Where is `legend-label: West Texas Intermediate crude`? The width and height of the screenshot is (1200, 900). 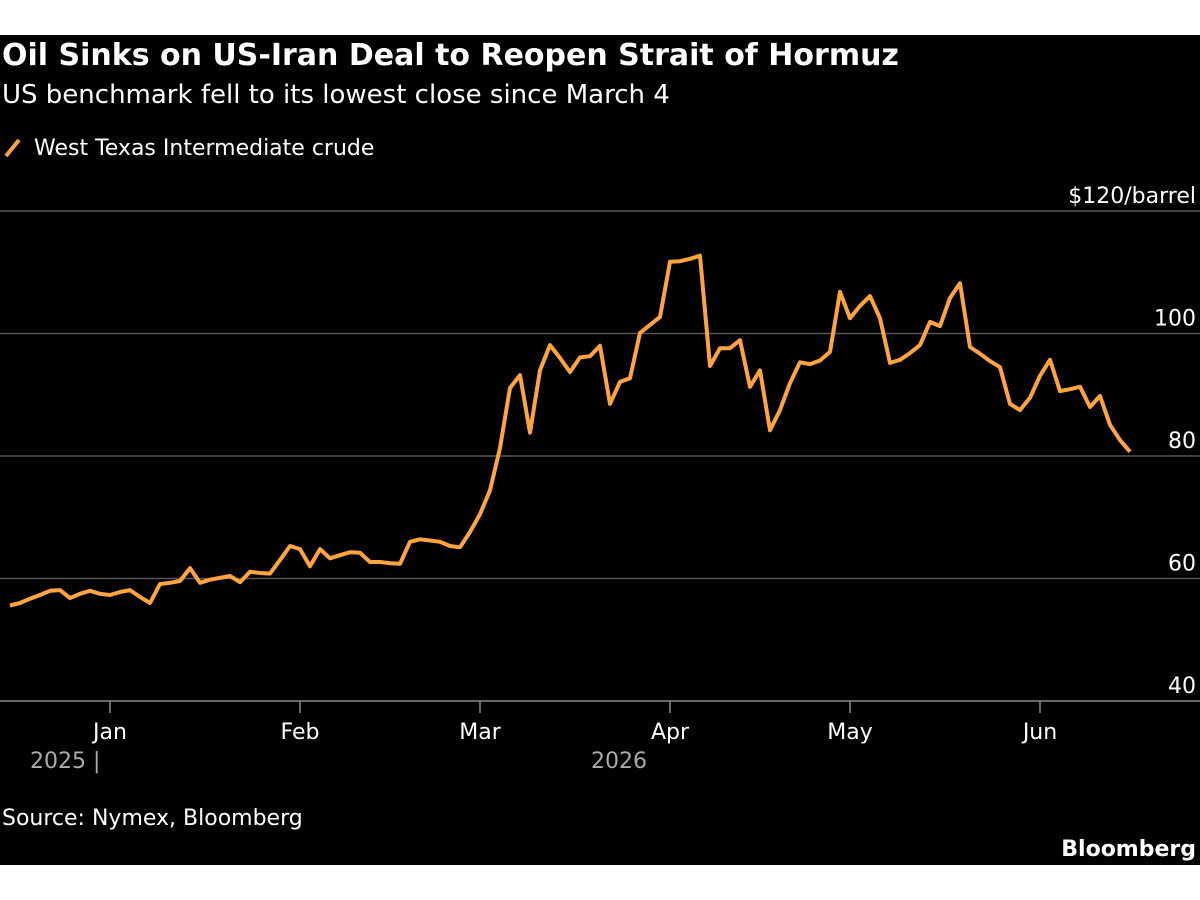 legend-label: West Texas Intermediate crude is located at coordinates (204, 148).